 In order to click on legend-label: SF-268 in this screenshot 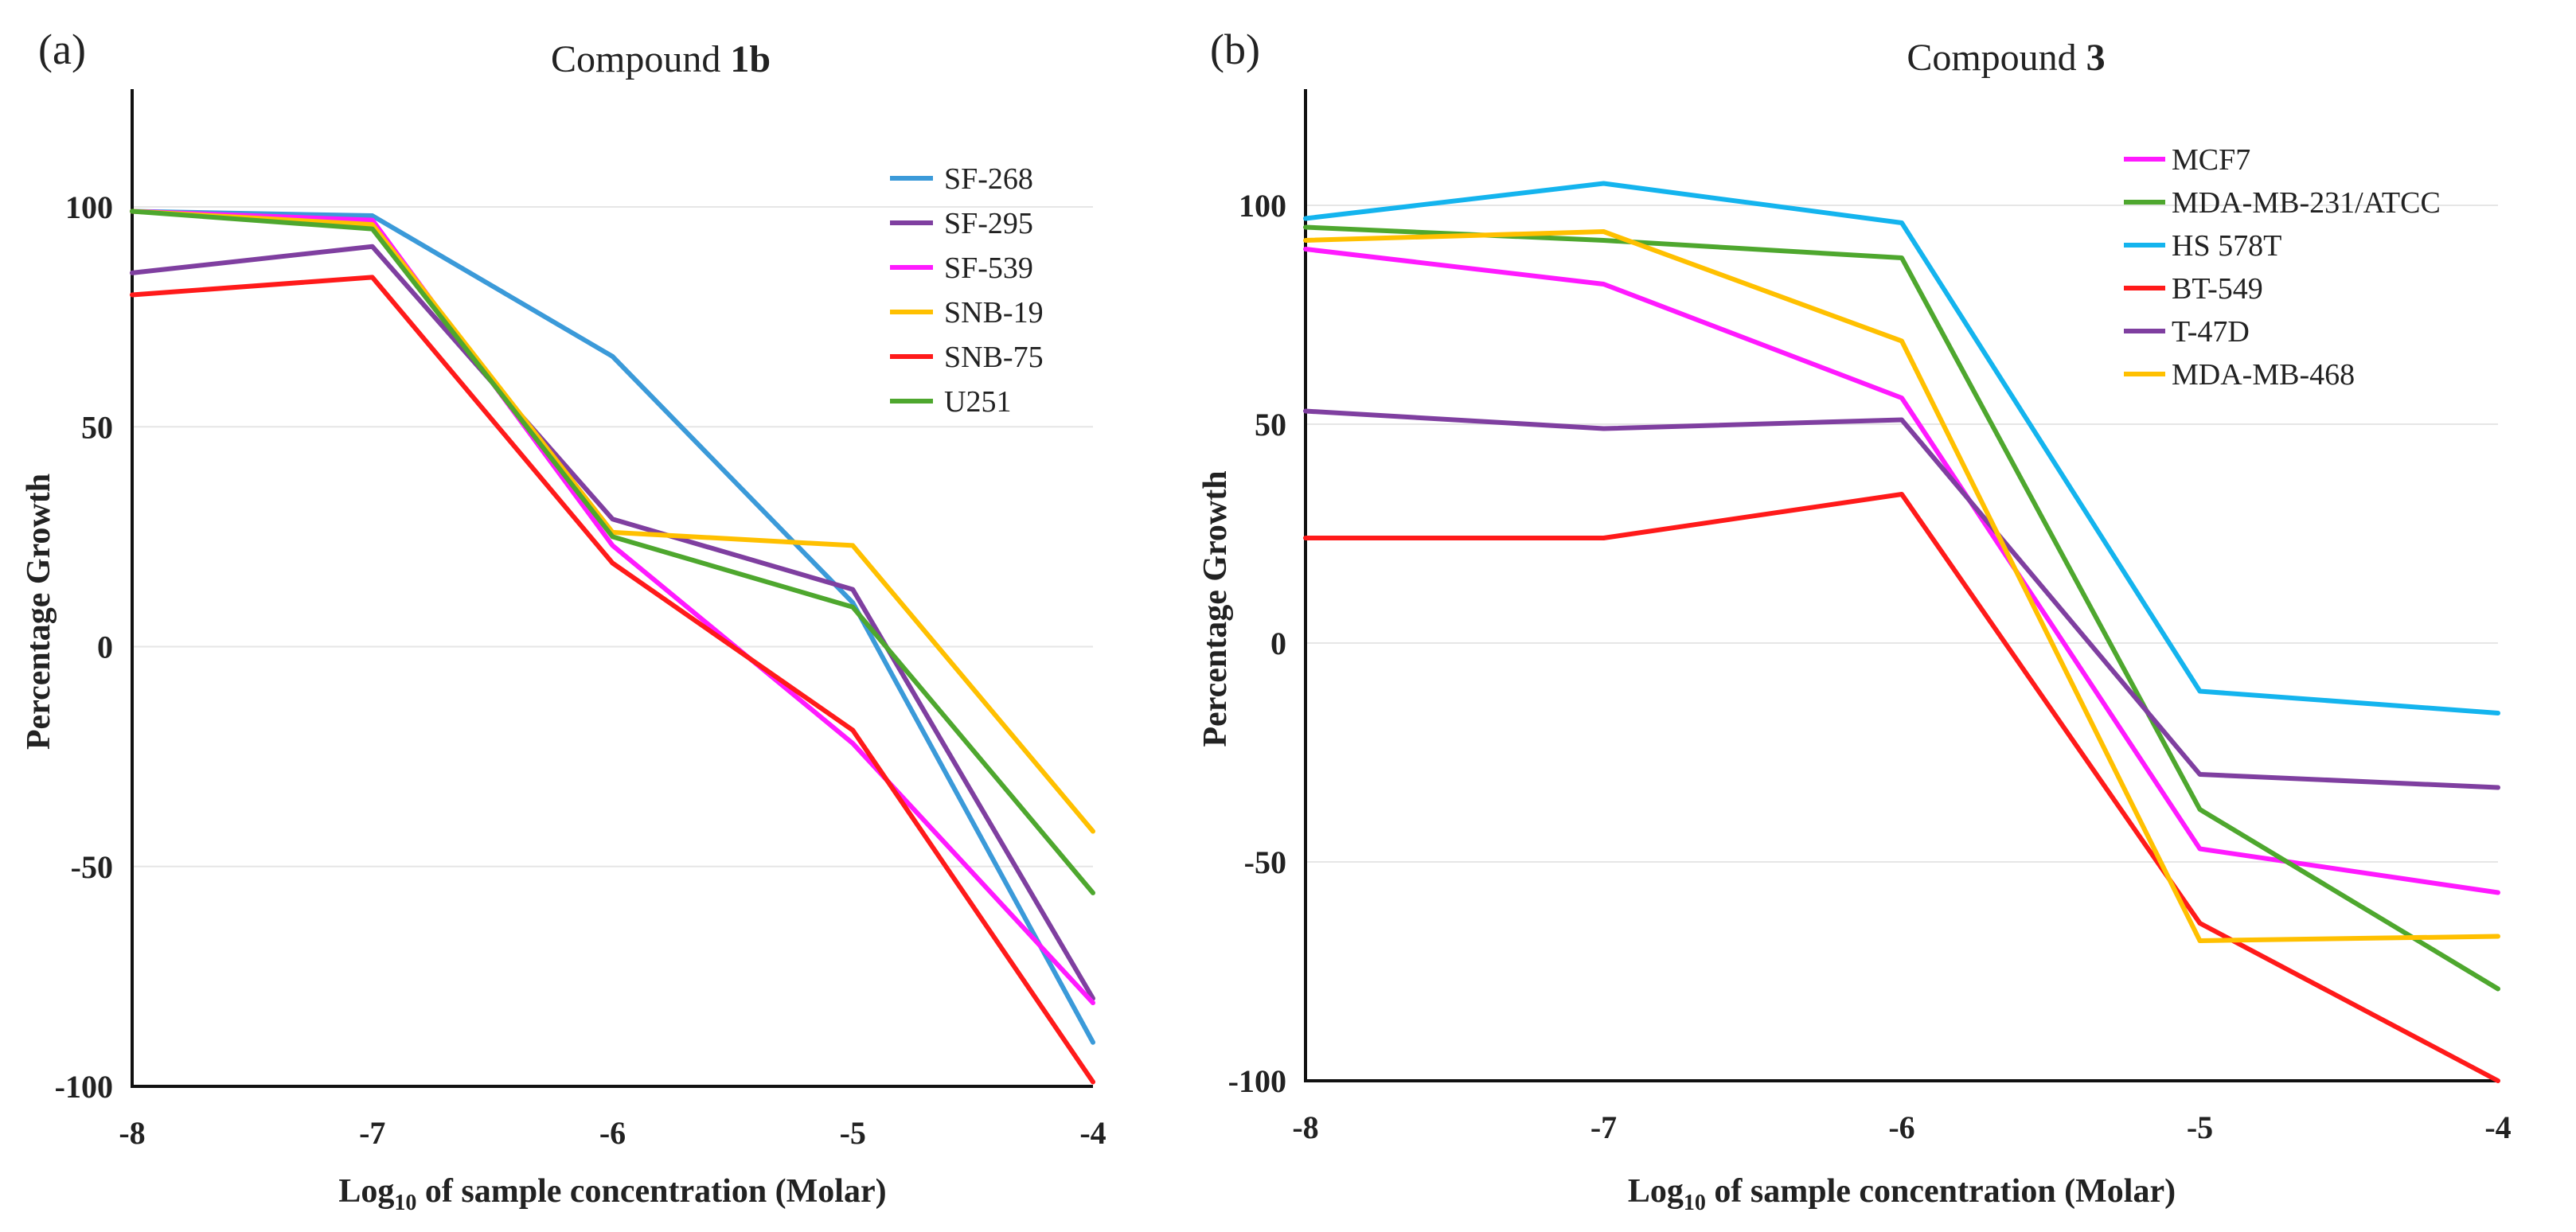, I will do `click(988, 179)`.